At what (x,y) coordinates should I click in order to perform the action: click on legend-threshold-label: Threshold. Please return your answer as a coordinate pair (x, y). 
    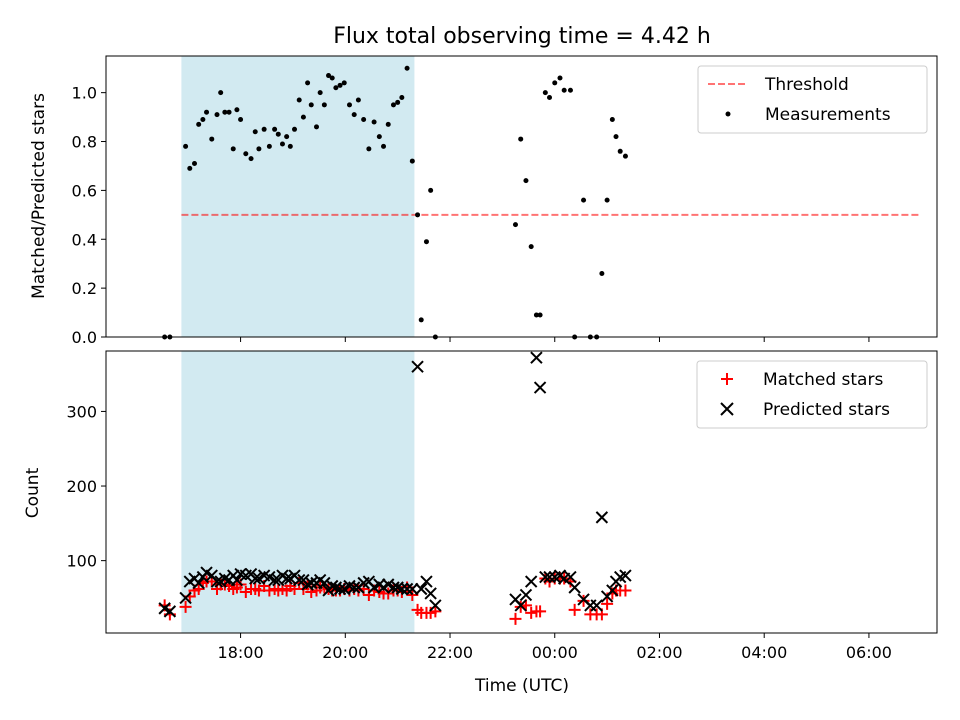
    Looking at the image, I should click on (806, 85).